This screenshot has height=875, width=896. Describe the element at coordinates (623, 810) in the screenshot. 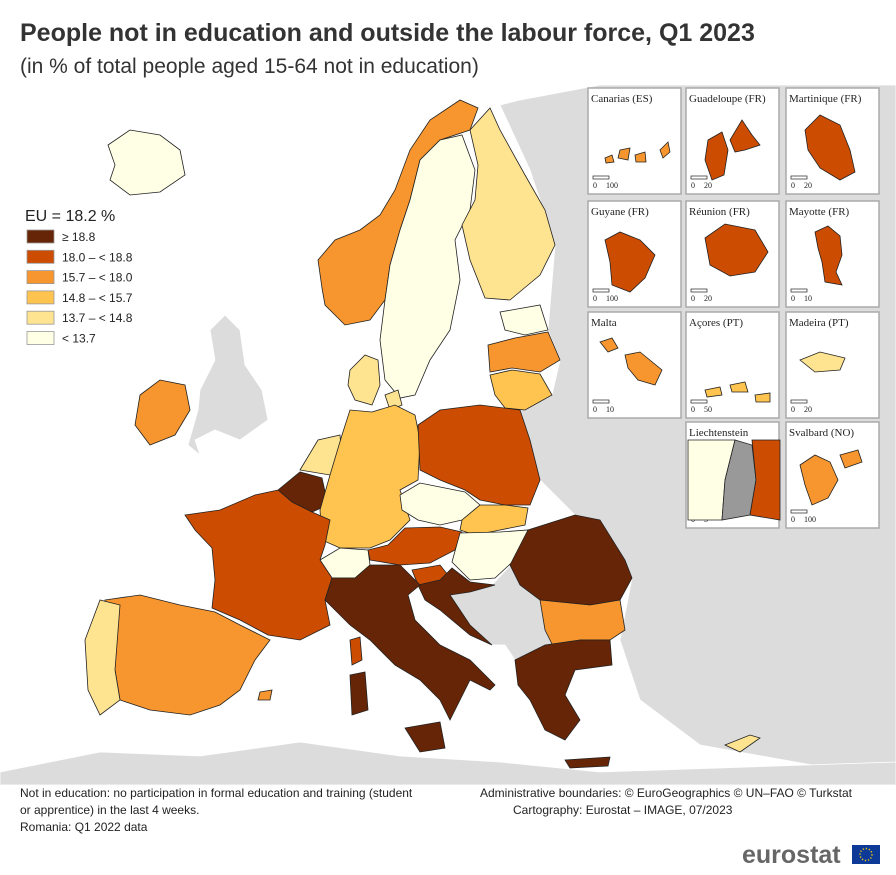

I see `credit: Cartography: Eurostat – IMAGE, 07/2023` at that location.